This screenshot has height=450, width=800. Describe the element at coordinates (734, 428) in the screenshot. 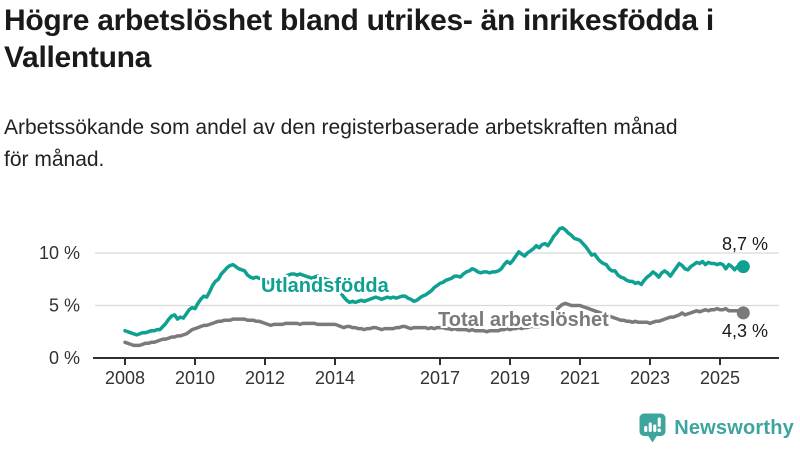

I see `newsworthy-logo-text: Newsworthy` at that location.